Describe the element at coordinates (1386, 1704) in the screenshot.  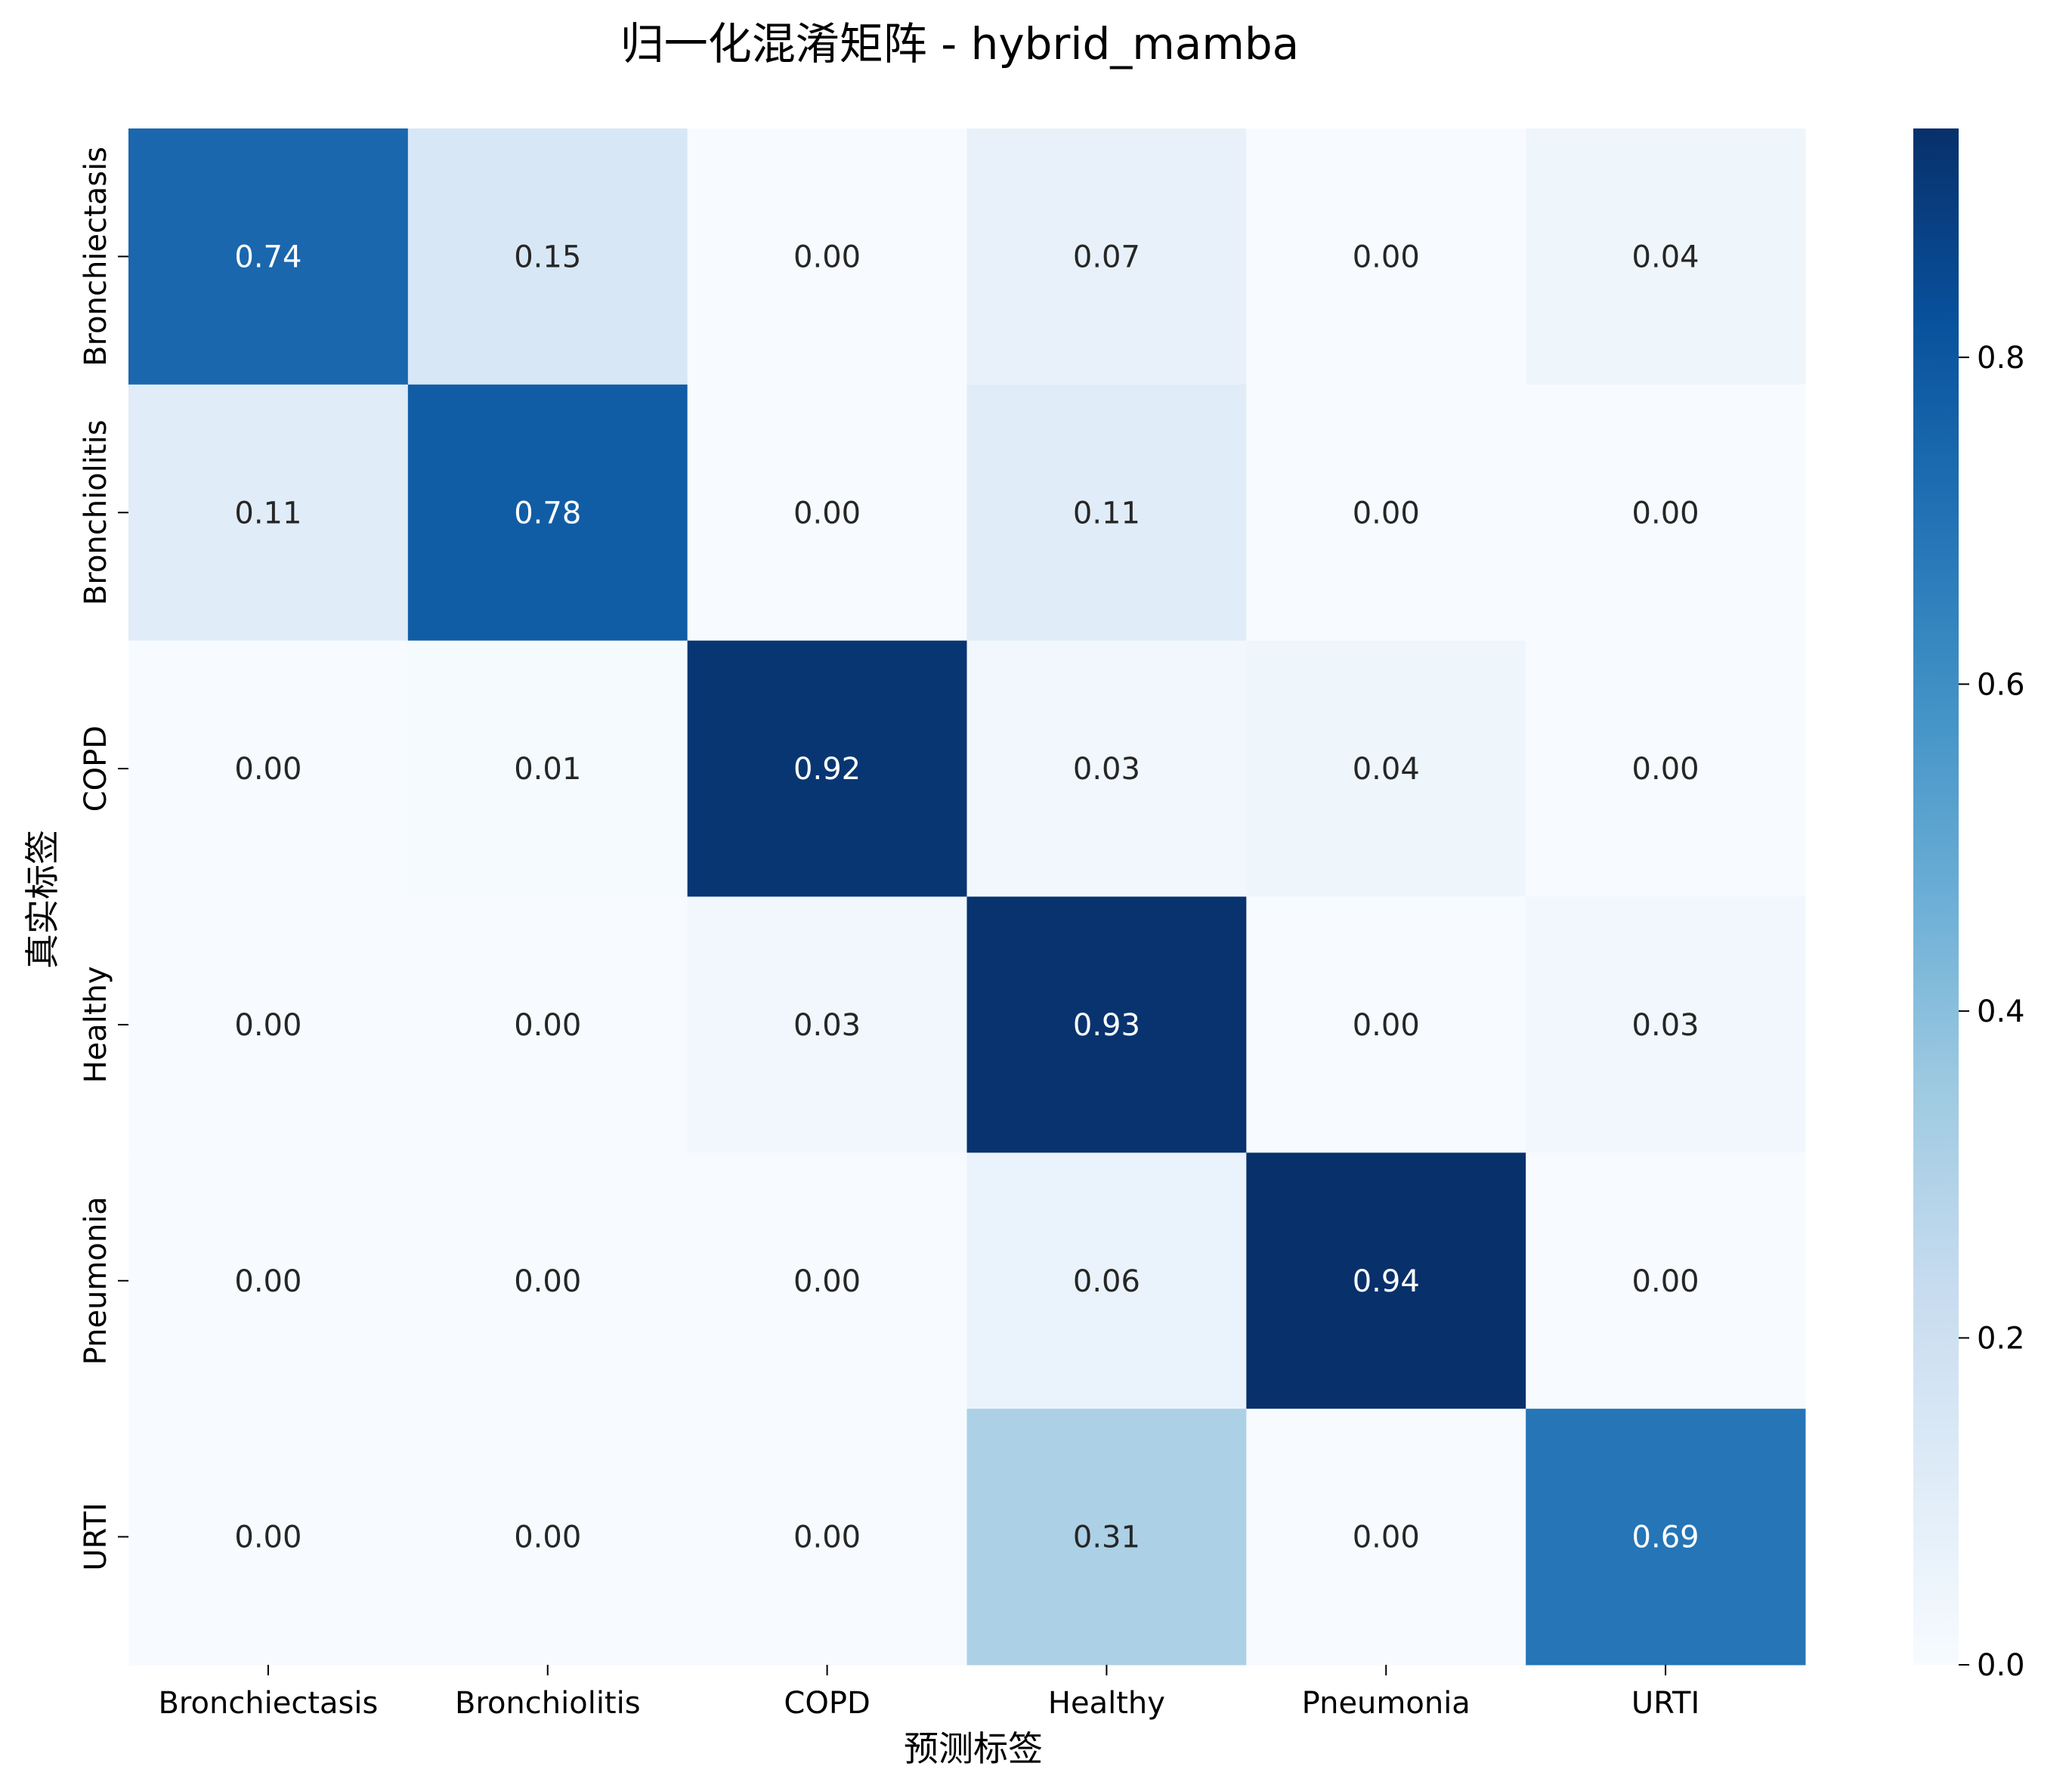
I see `x-tick-label: Pneumonia` at that location.